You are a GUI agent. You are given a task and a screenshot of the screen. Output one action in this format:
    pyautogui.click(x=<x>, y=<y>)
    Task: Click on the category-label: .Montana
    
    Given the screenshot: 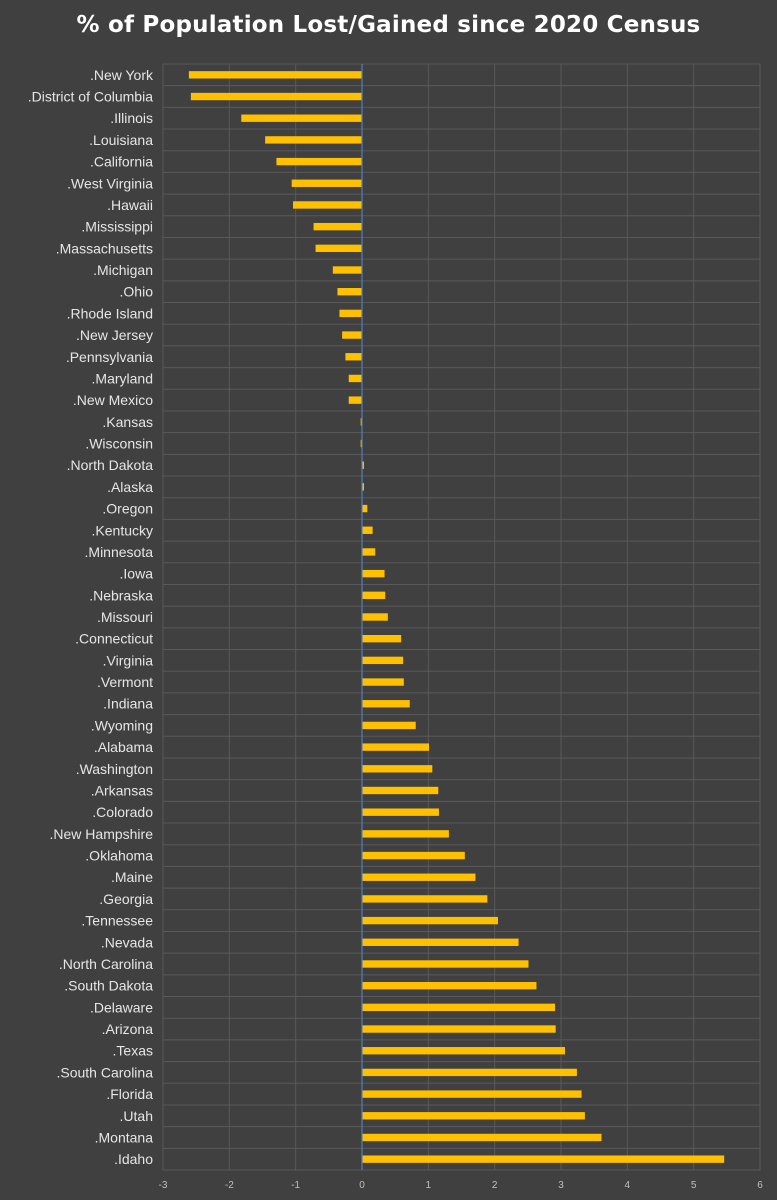 What is the action you would take?
    pyautogui.click(x=124, y=1137)
    